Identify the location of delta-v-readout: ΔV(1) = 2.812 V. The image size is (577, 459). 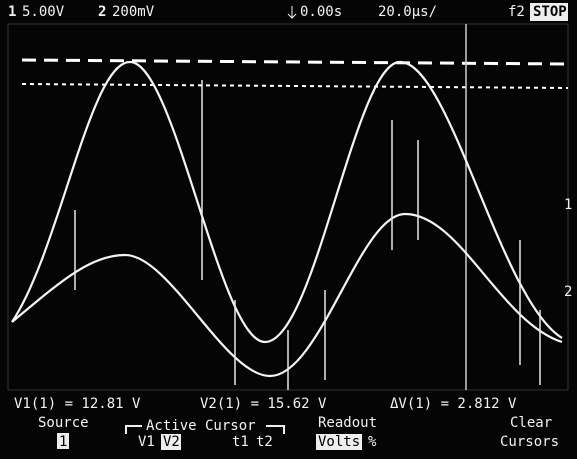
(453, 404).